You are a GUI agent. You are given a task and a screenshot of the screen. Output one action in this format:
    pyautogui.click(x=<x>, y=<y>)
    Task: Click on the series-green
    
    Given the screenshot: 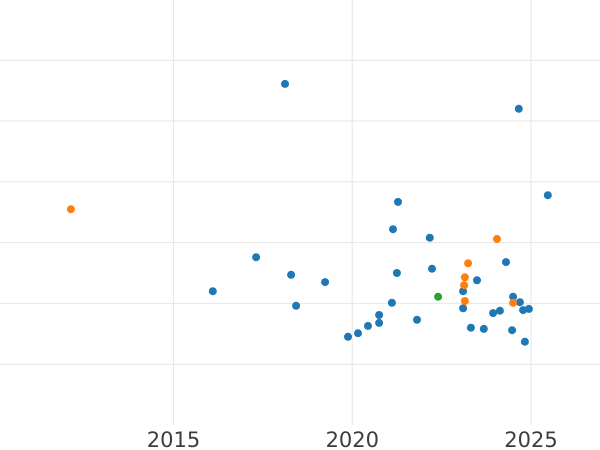 What is the action you would take?
    pyautogui.click(x=438, y=296)
    